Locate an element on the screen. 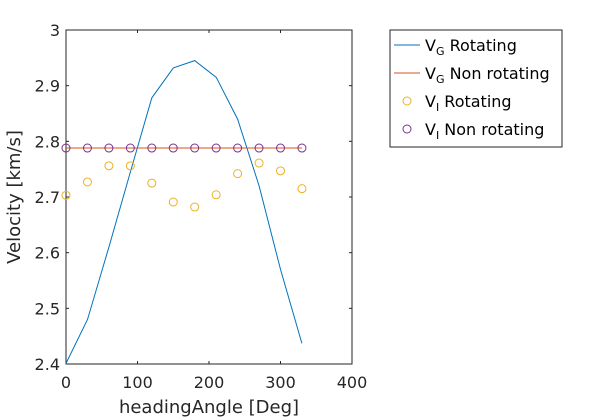  legend-label-3: VI Non rotating is located at coordinates (484, 131).